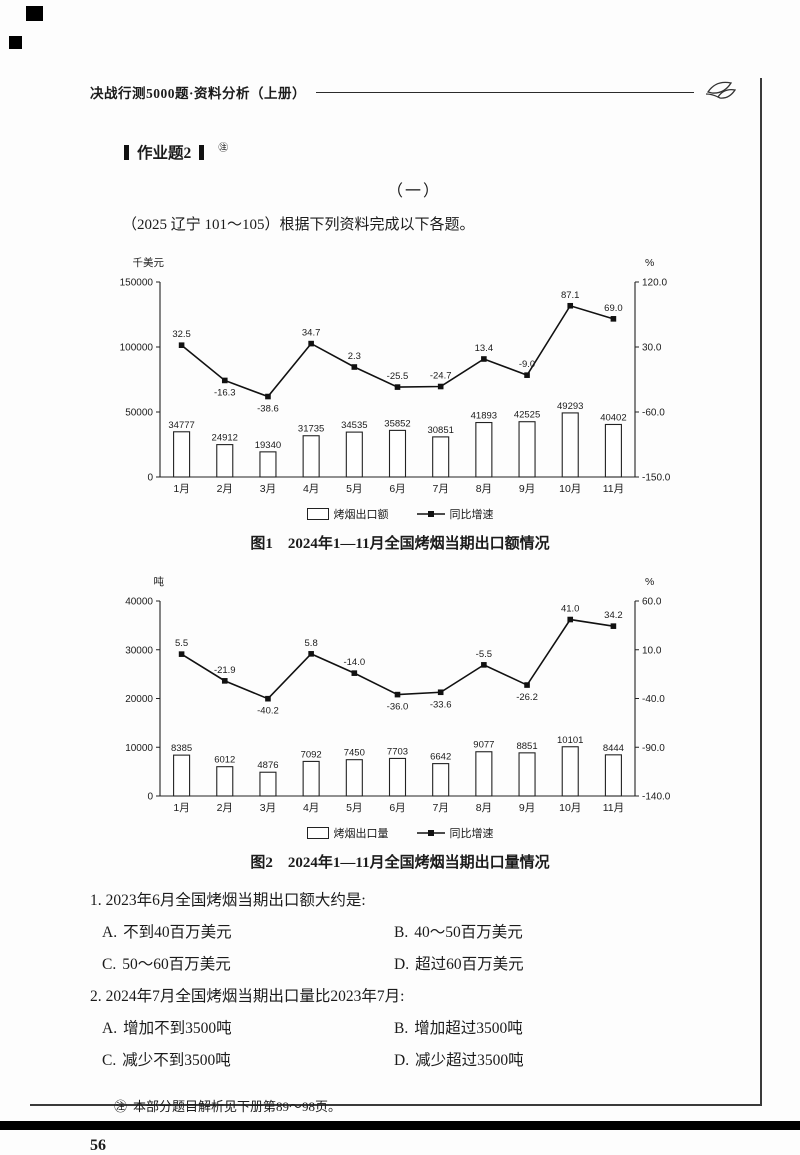 This screenshot has width=800, height=1155. I want to click on chart2-caption: 图2 2024年1—11月全国烤烟当期出口量情况, so click(400, 863).